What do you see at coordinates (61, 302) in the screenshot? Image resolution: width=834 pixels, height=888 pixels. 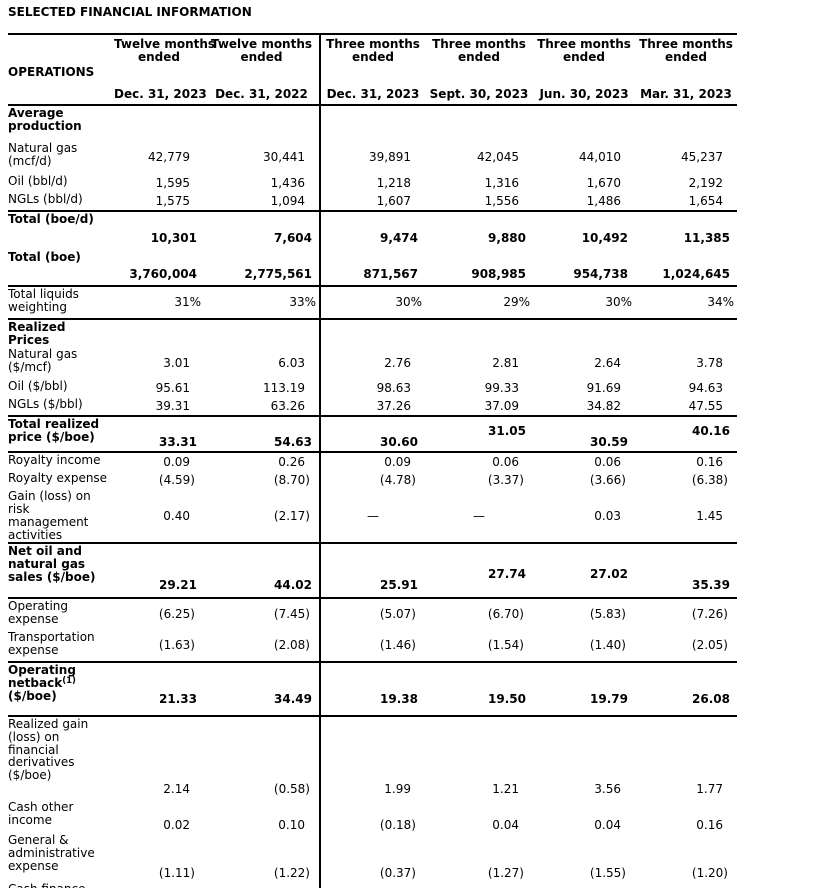 I see `row-label-total-liquids-weighting: Total liquids weighting` at bounding box center [61, 302].